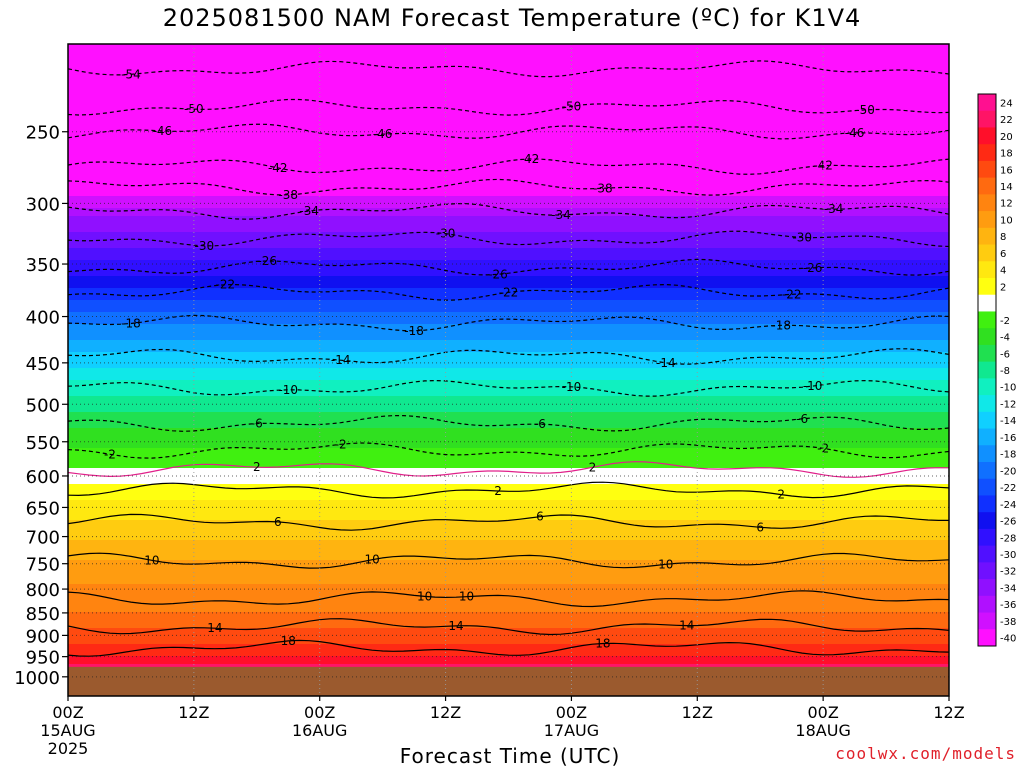 The height and width of the screenshot is (768, 1024). Describe the element at coordinates (540, 424) in the screenshot. I see `contour-label: -6` at that location.